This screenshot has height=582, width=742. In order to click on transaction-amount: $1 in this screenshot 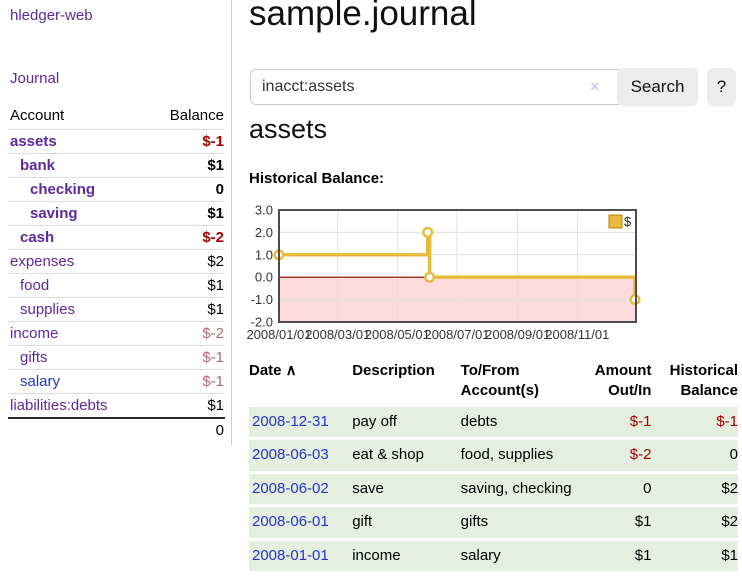, I will do `click(615, 522)`.